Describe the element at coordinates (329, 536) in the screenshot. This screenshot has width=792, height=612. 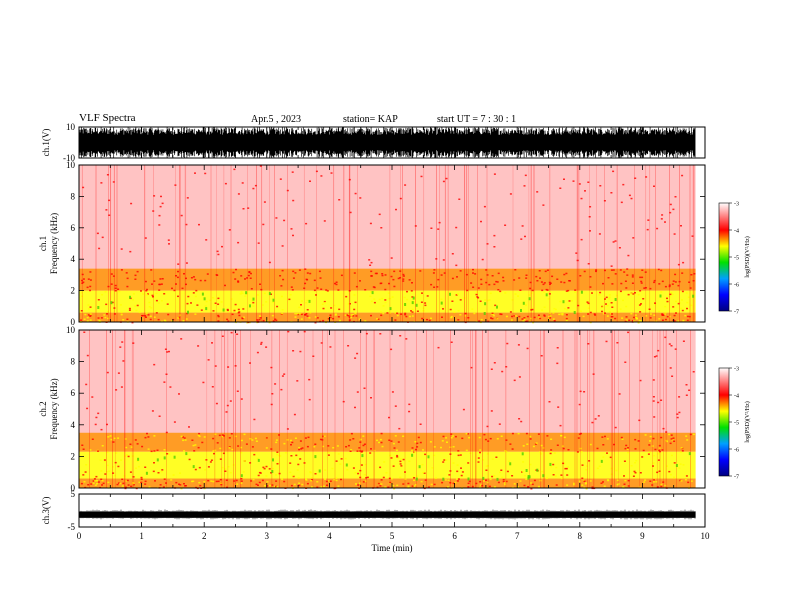
I see `x-tick-label: 4` at that location.